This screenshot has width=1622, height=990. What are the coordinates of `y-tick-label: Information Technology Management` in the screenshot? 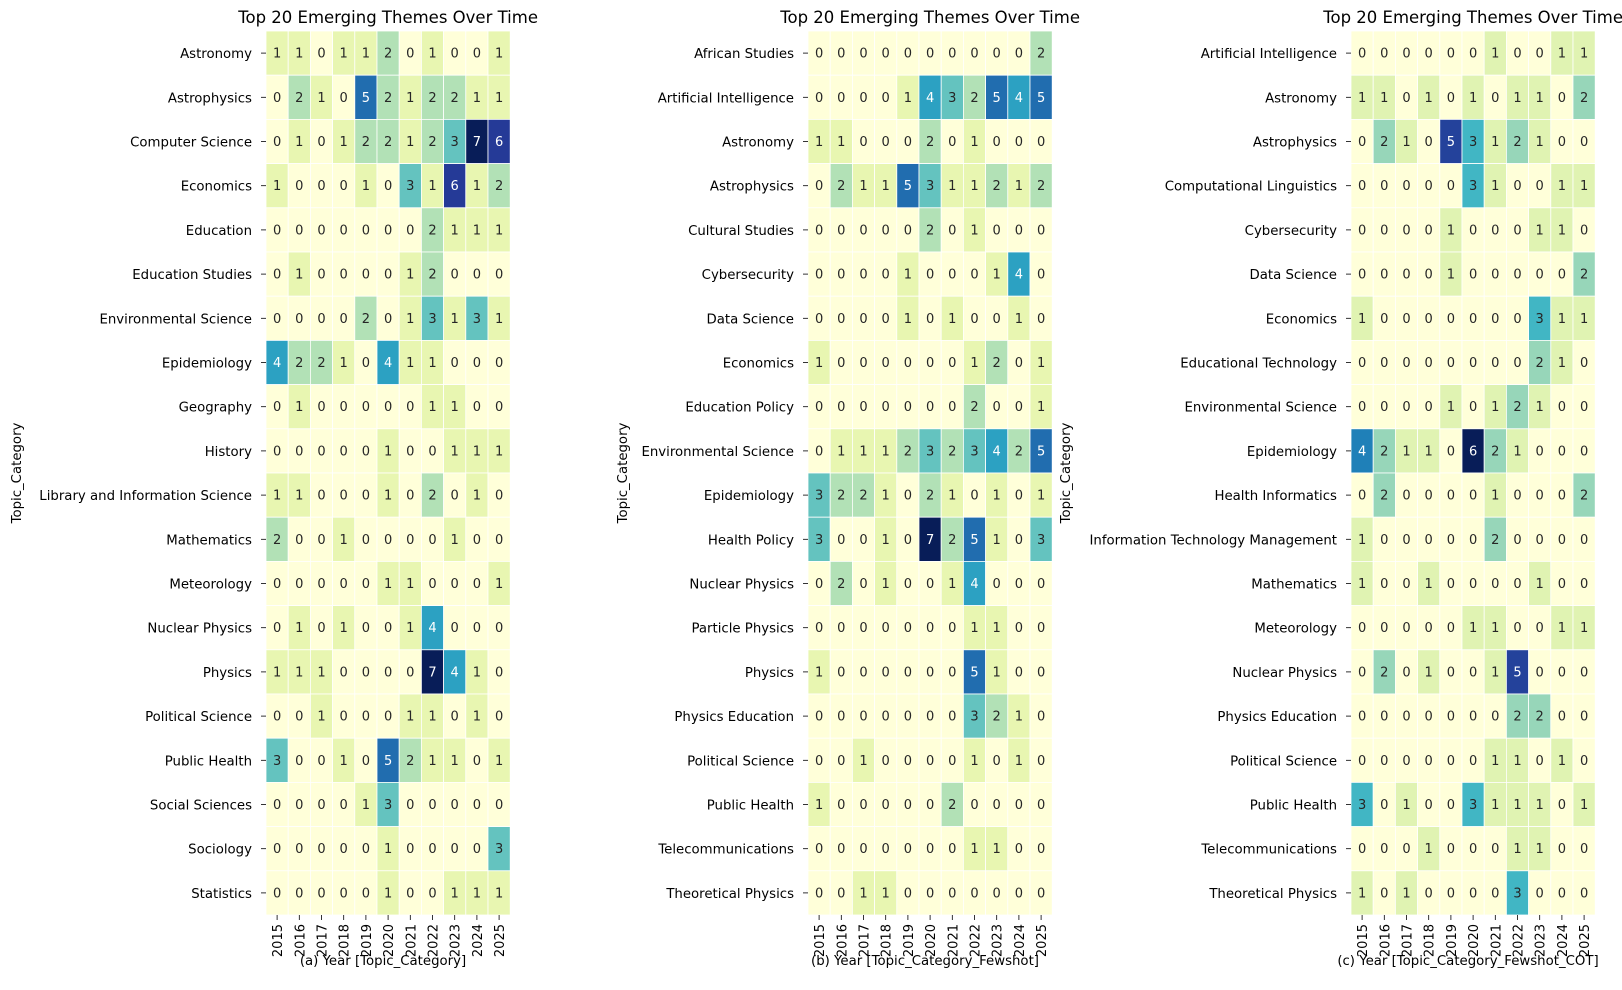 It's located at (1214, 540).